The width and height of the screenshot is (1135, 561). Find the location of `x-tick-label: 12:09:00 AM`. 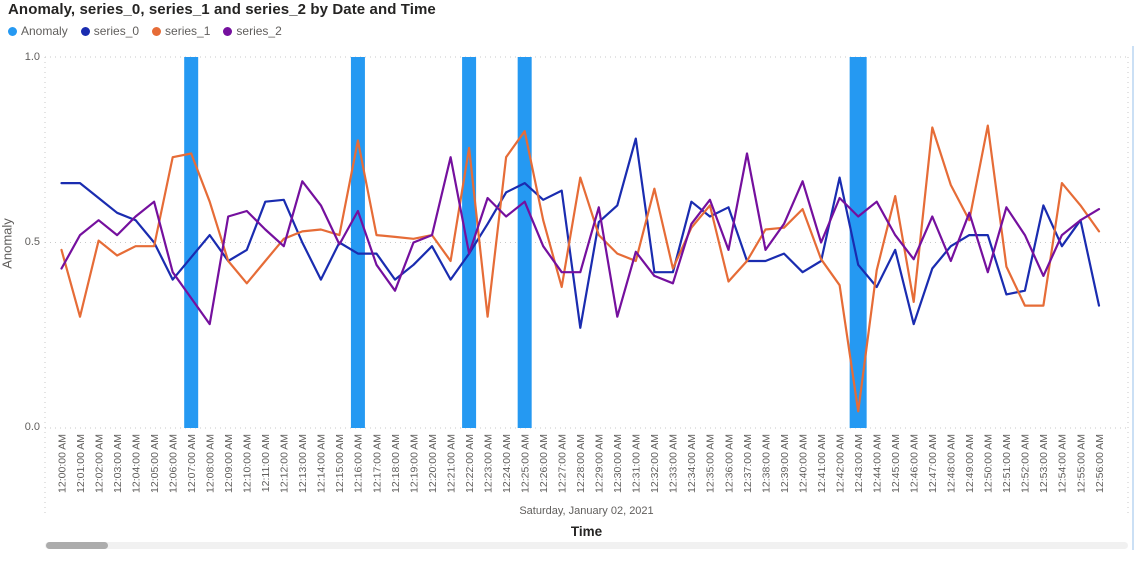

x-tick-label: 12:09:00 AM is located at coordinates (229, 463).